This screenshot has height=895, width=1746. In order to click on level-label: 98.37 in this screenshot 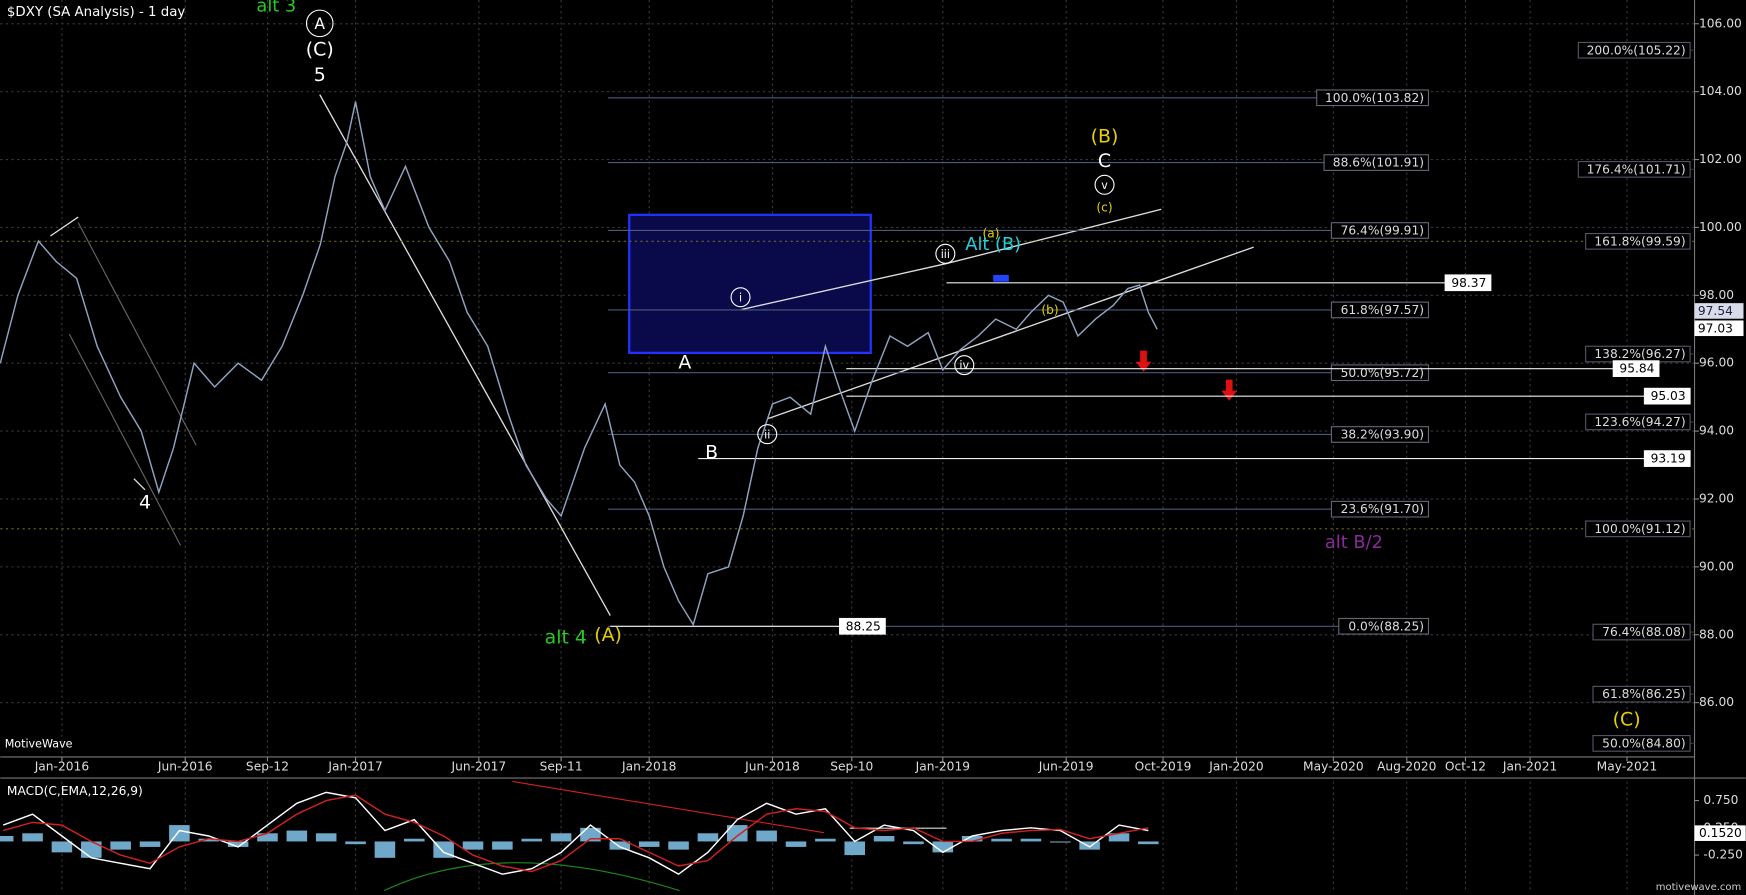, I will do `click(1468, 283)`.